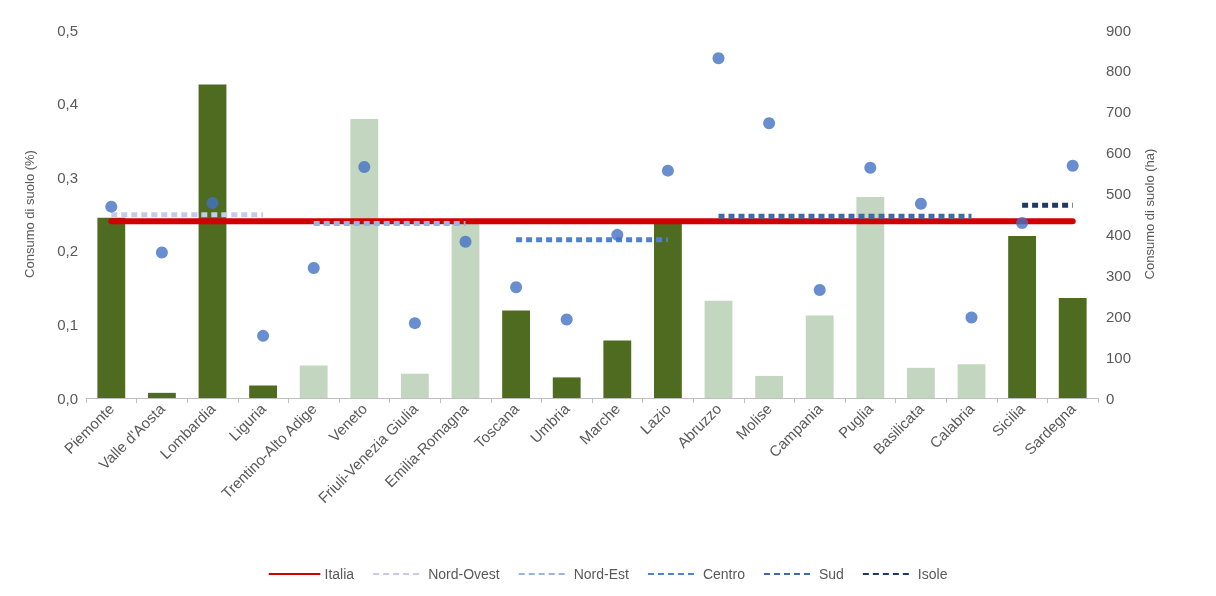  What do you see at coordinates (339, 574) in the screenshot?
I see `legend-label: Italia` at bounding box center [339, 574].